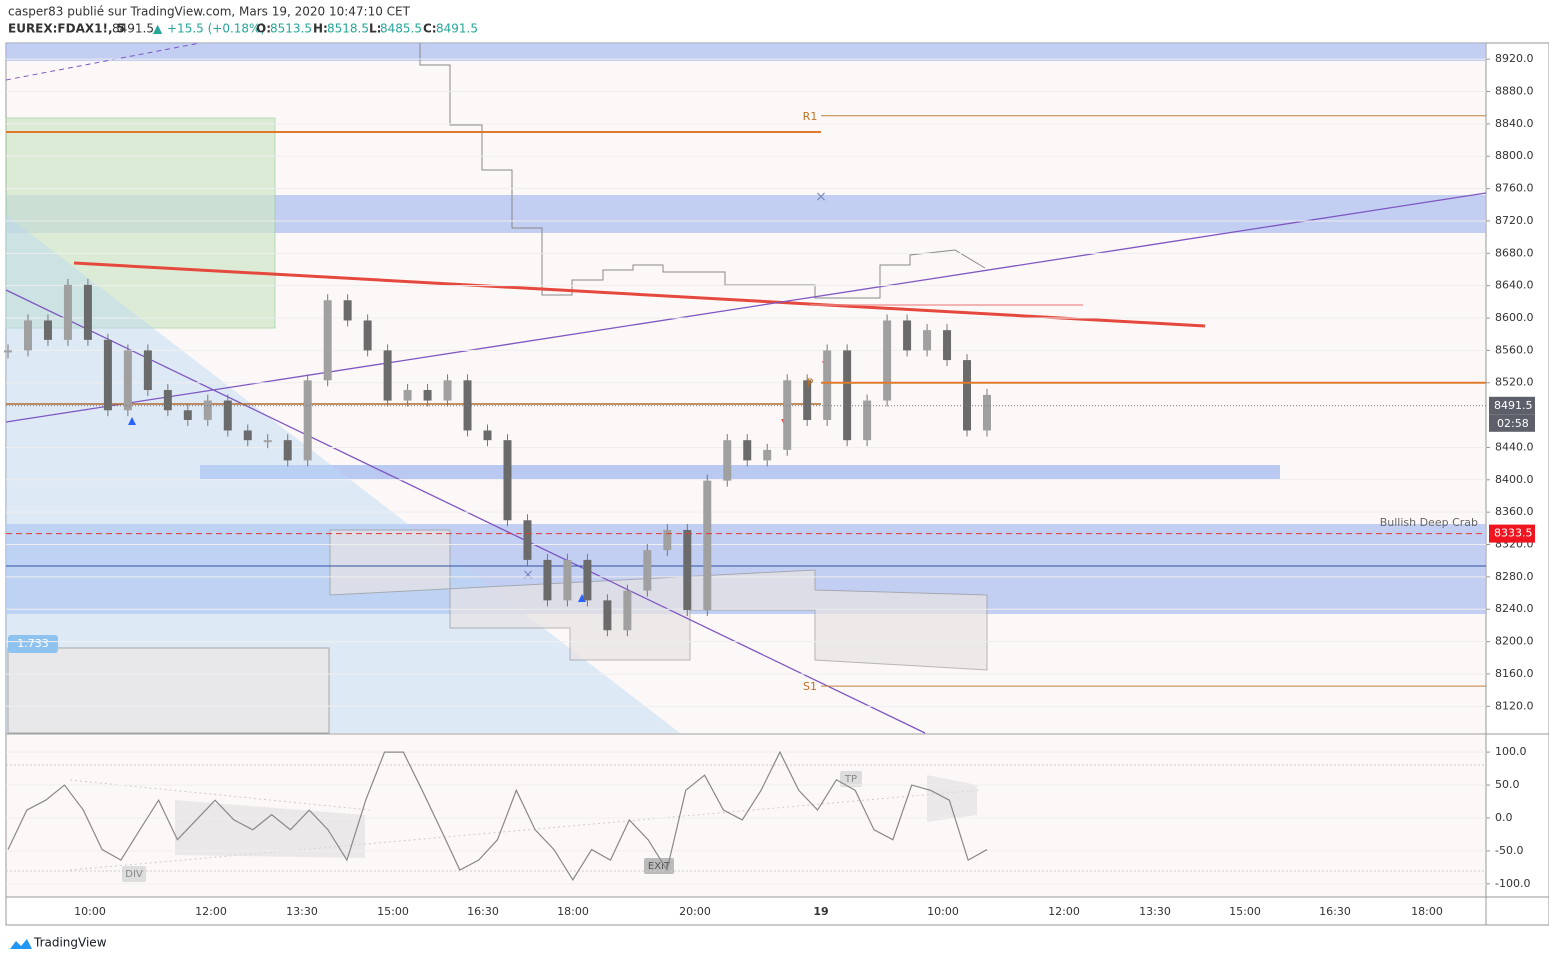 Image resolution: width=1549 pixels, height=966 pixels. I want to click on y-tick-label: 8880.0, so click(1514, 91).